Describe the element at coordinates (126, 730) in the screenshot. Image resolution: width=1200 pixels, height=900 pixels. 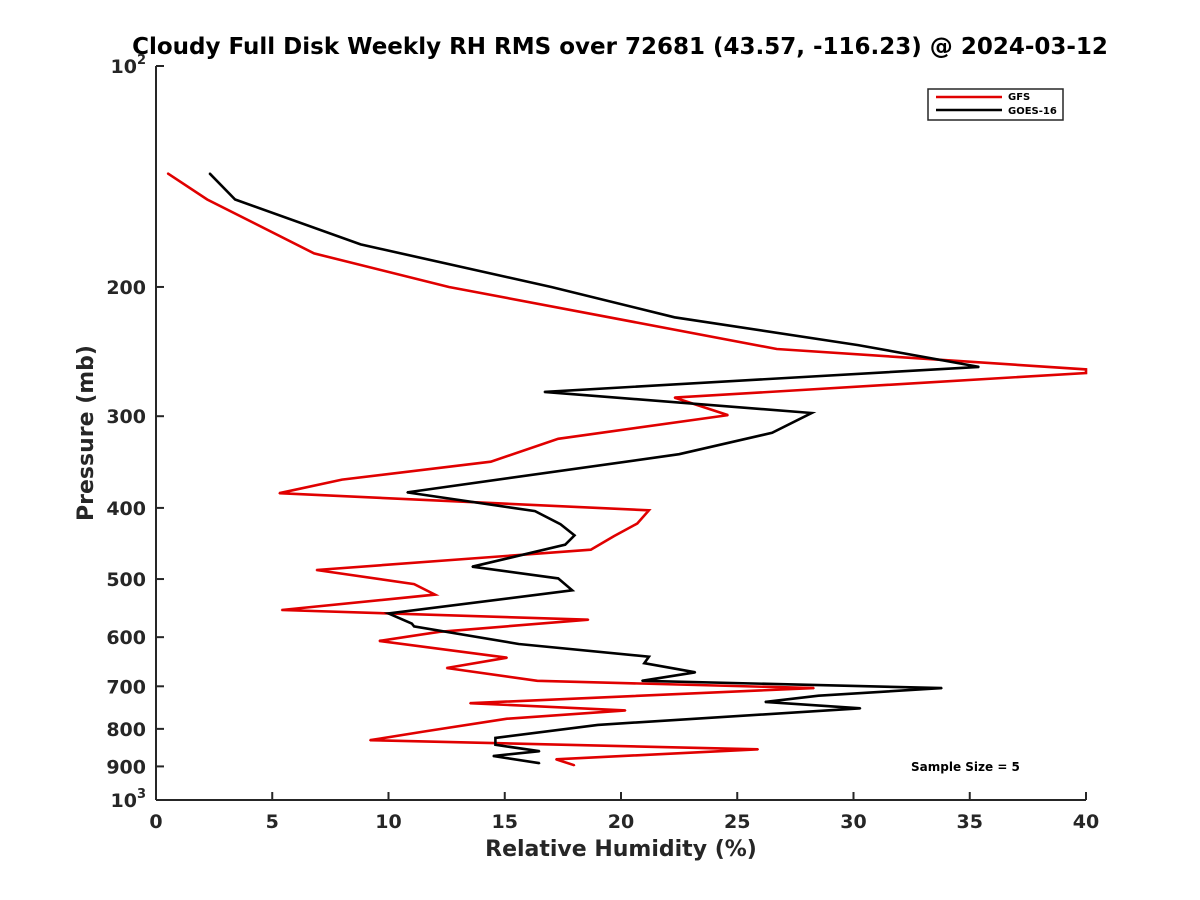
I see `y-tick-label: 800` at that location.